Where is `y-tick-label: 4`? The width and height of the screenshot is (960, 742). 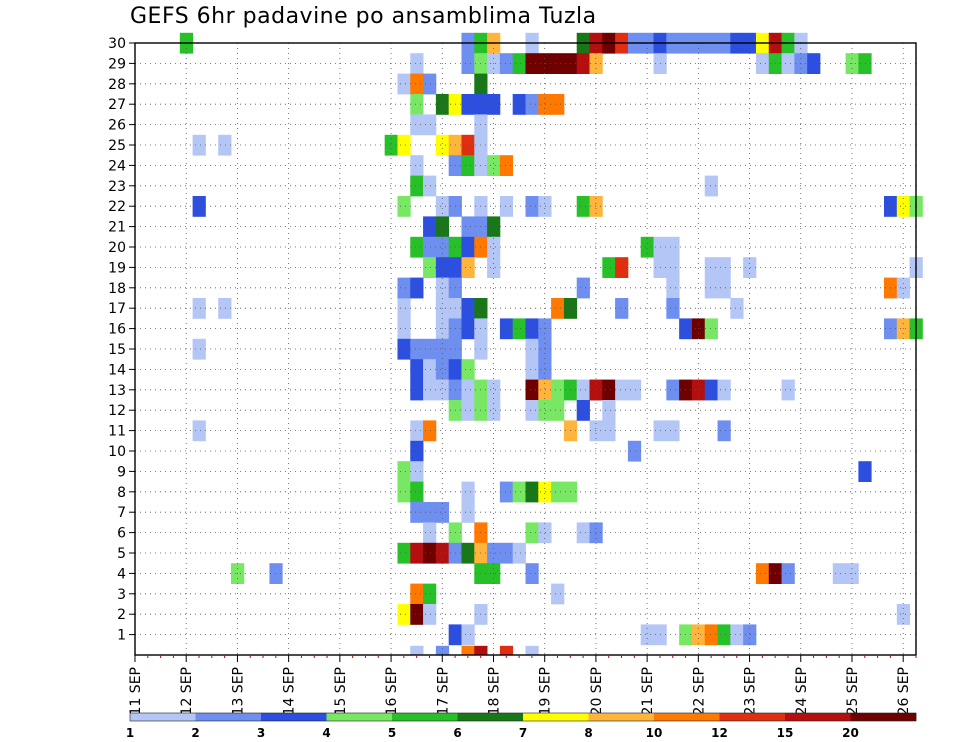
y-tick-label: 4 is located at coordinates (121, 574).